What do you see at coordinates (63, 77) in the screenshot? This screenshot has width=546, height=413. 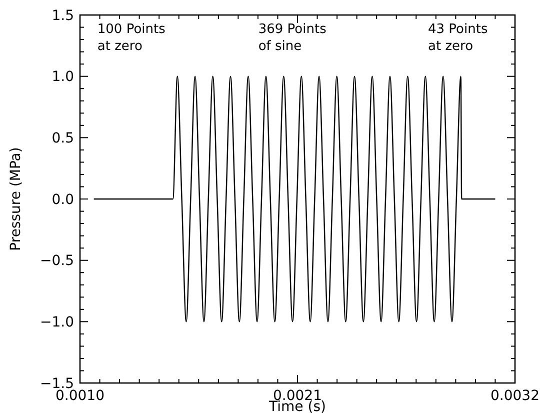 I see `y-tick-label: 1.0` at bounding box center [63, 77].